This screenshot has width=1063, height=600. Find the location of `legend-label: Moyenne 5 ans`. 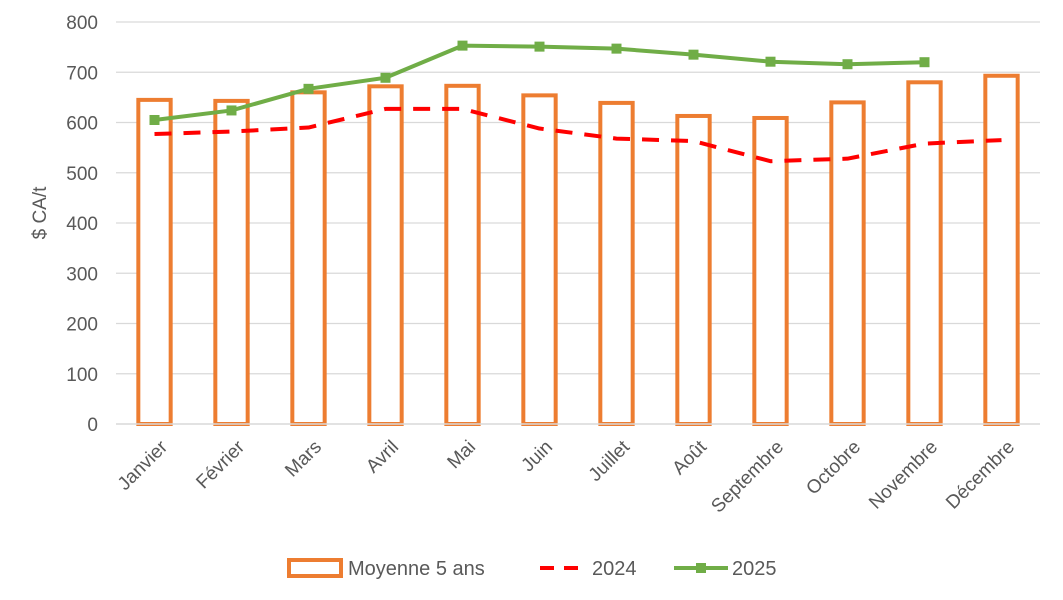

legend-label: Moyenne 5 ans is located at coordinates (416, 569).